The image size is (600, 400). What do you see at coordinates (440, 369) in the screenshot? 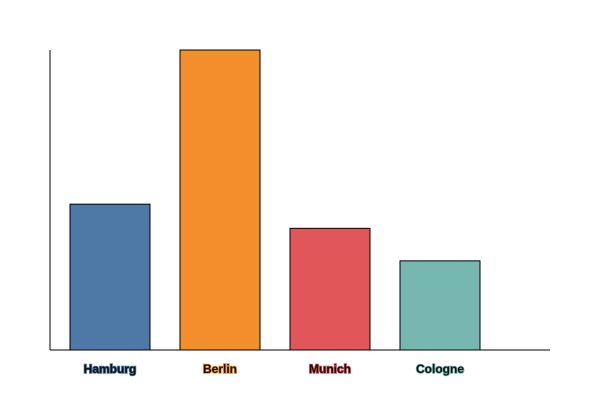
I see `x-tick-label: Cologne` at bounding box center [440, 369].